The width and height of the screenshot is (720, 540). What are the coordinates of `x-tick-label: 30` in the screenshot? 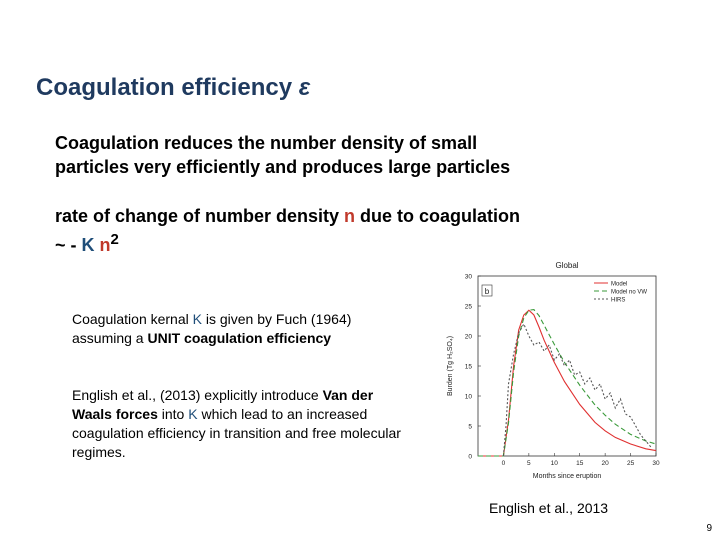 It's located at (656, 463).